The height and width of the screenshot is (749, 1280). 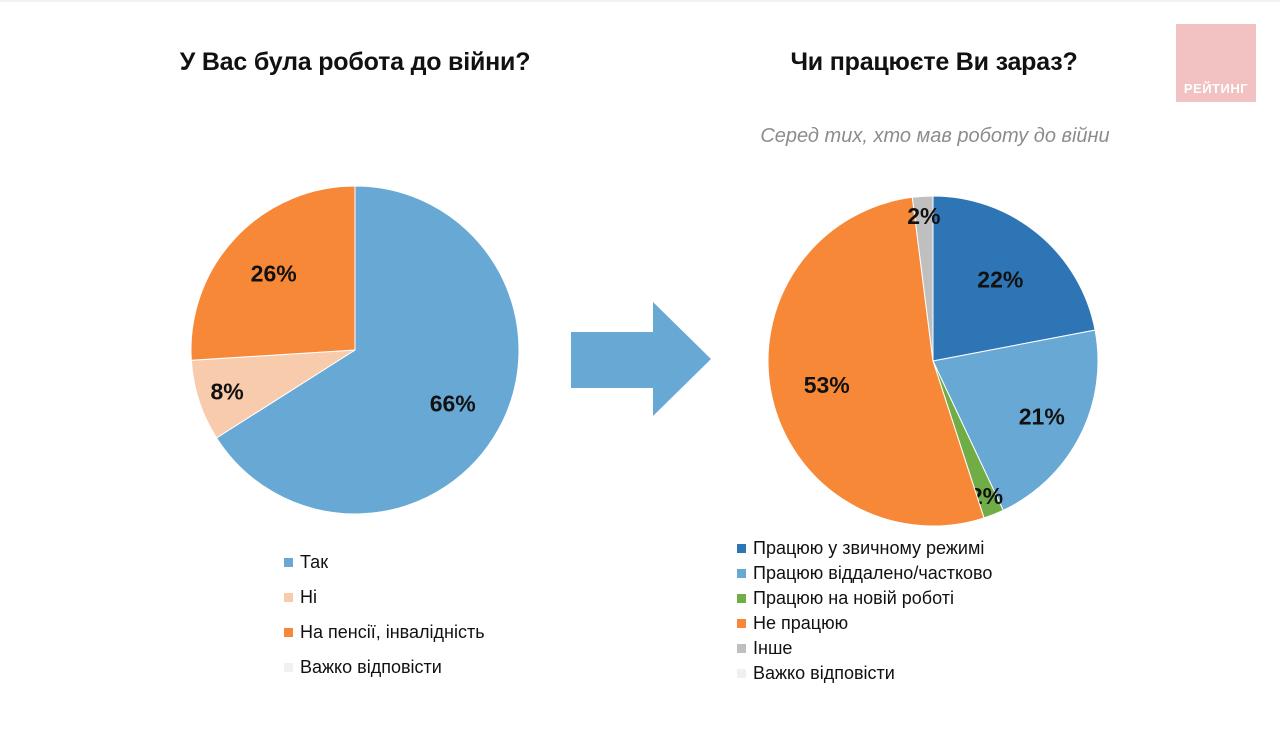 I want to click on right-legend-item-2: Працюю на новій роботі, so click(x=864, y=598).